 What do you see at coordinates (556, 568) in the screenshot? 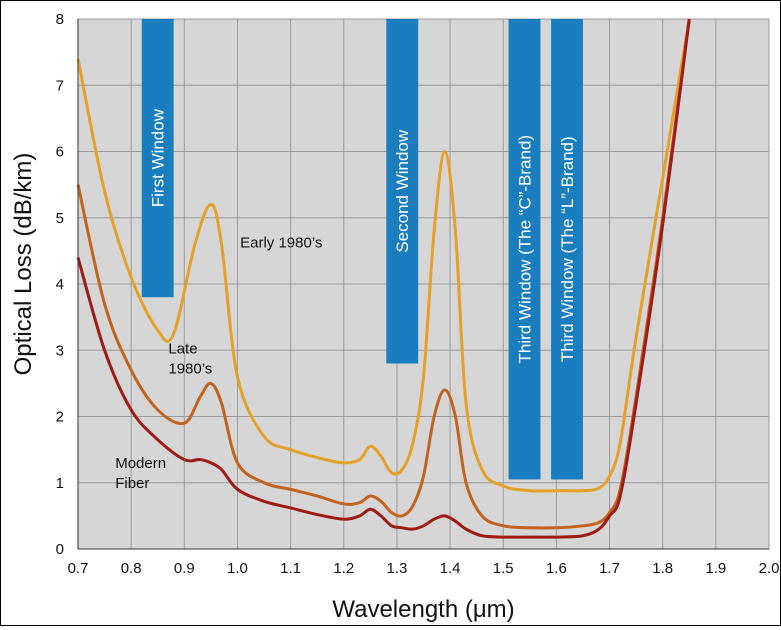
I see `x-tick-label: 1.6` at bounding box center [556, 568].